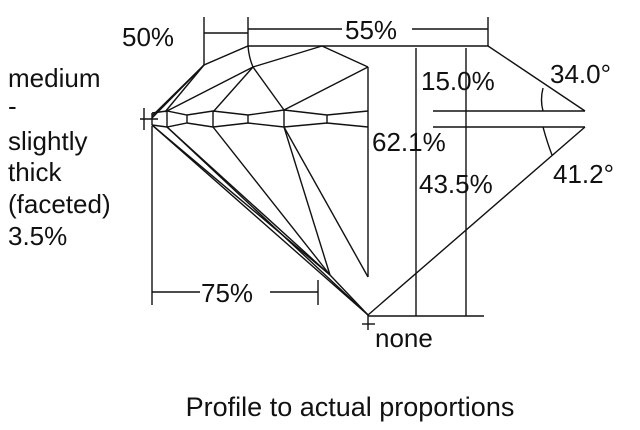 The image size is (640, 430). Describe the element at coordinates (35, 172) in the screenshot. I see `girdle-label-line: thick` at that location.